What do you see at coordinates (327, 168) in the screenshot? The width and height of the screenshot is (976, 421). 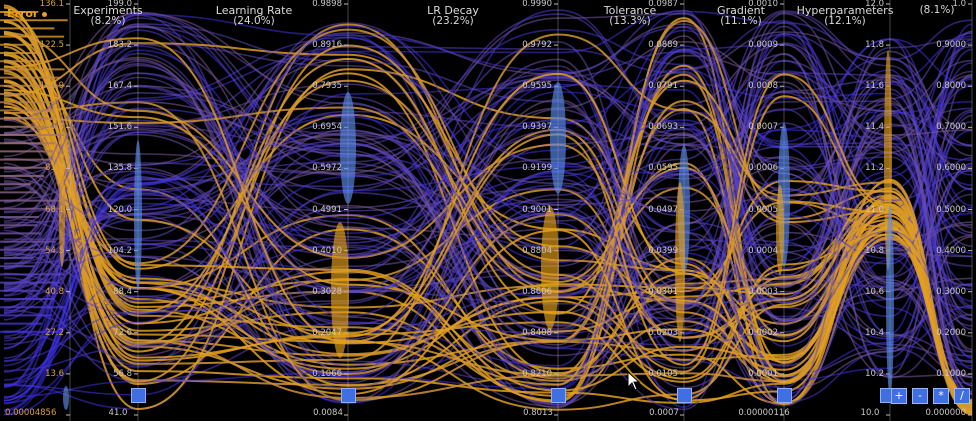 I see `axis-tick-label: 0.5972` at bounding box center [327, 168].